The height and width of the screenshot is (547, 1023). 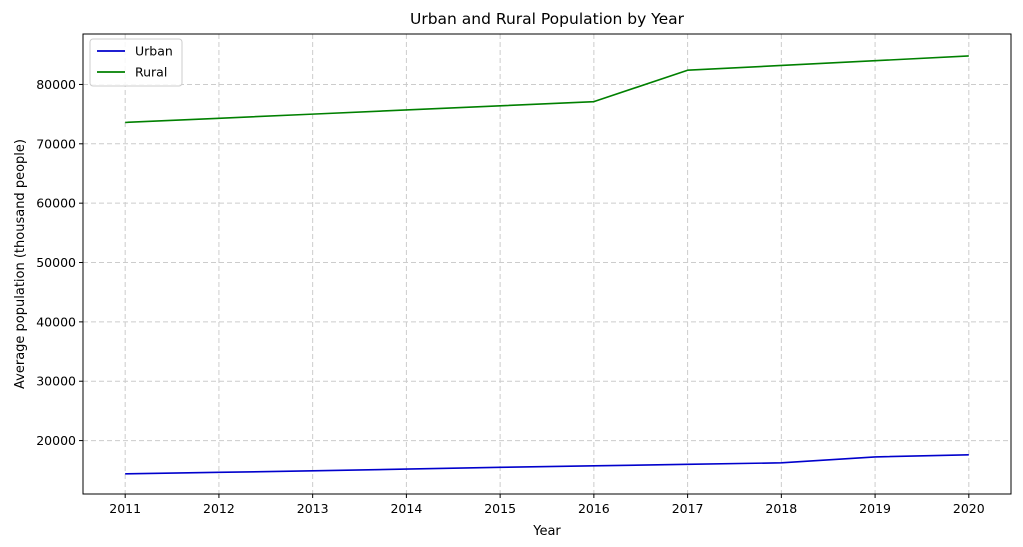 I want to click on legend-label-urban: Urban, so click(x=154, y=51).